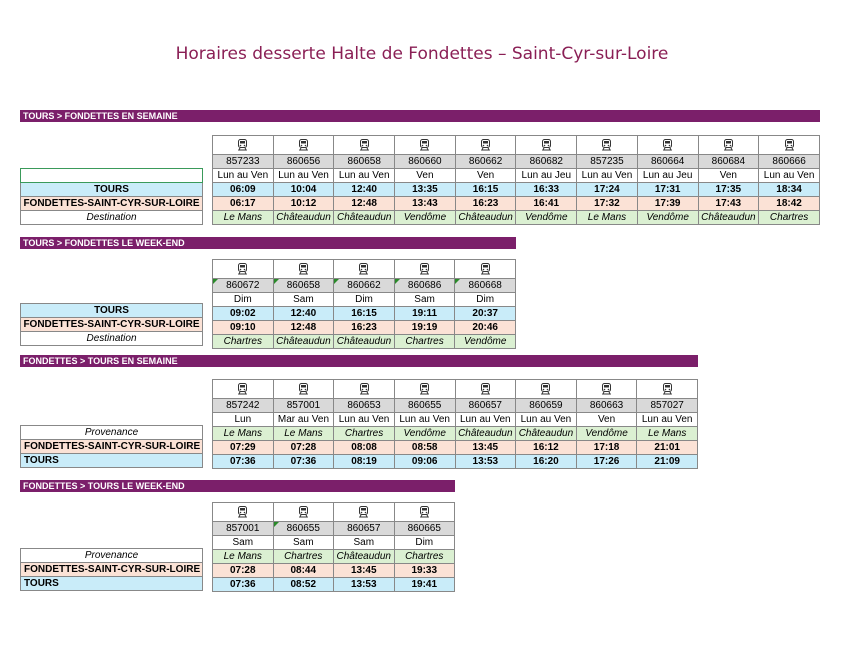 Image resolution: width=862 pixels, height=660 pixels. I want to click on service-days-row: Dim Sam Dim Sam Dim, so click(364, 299).